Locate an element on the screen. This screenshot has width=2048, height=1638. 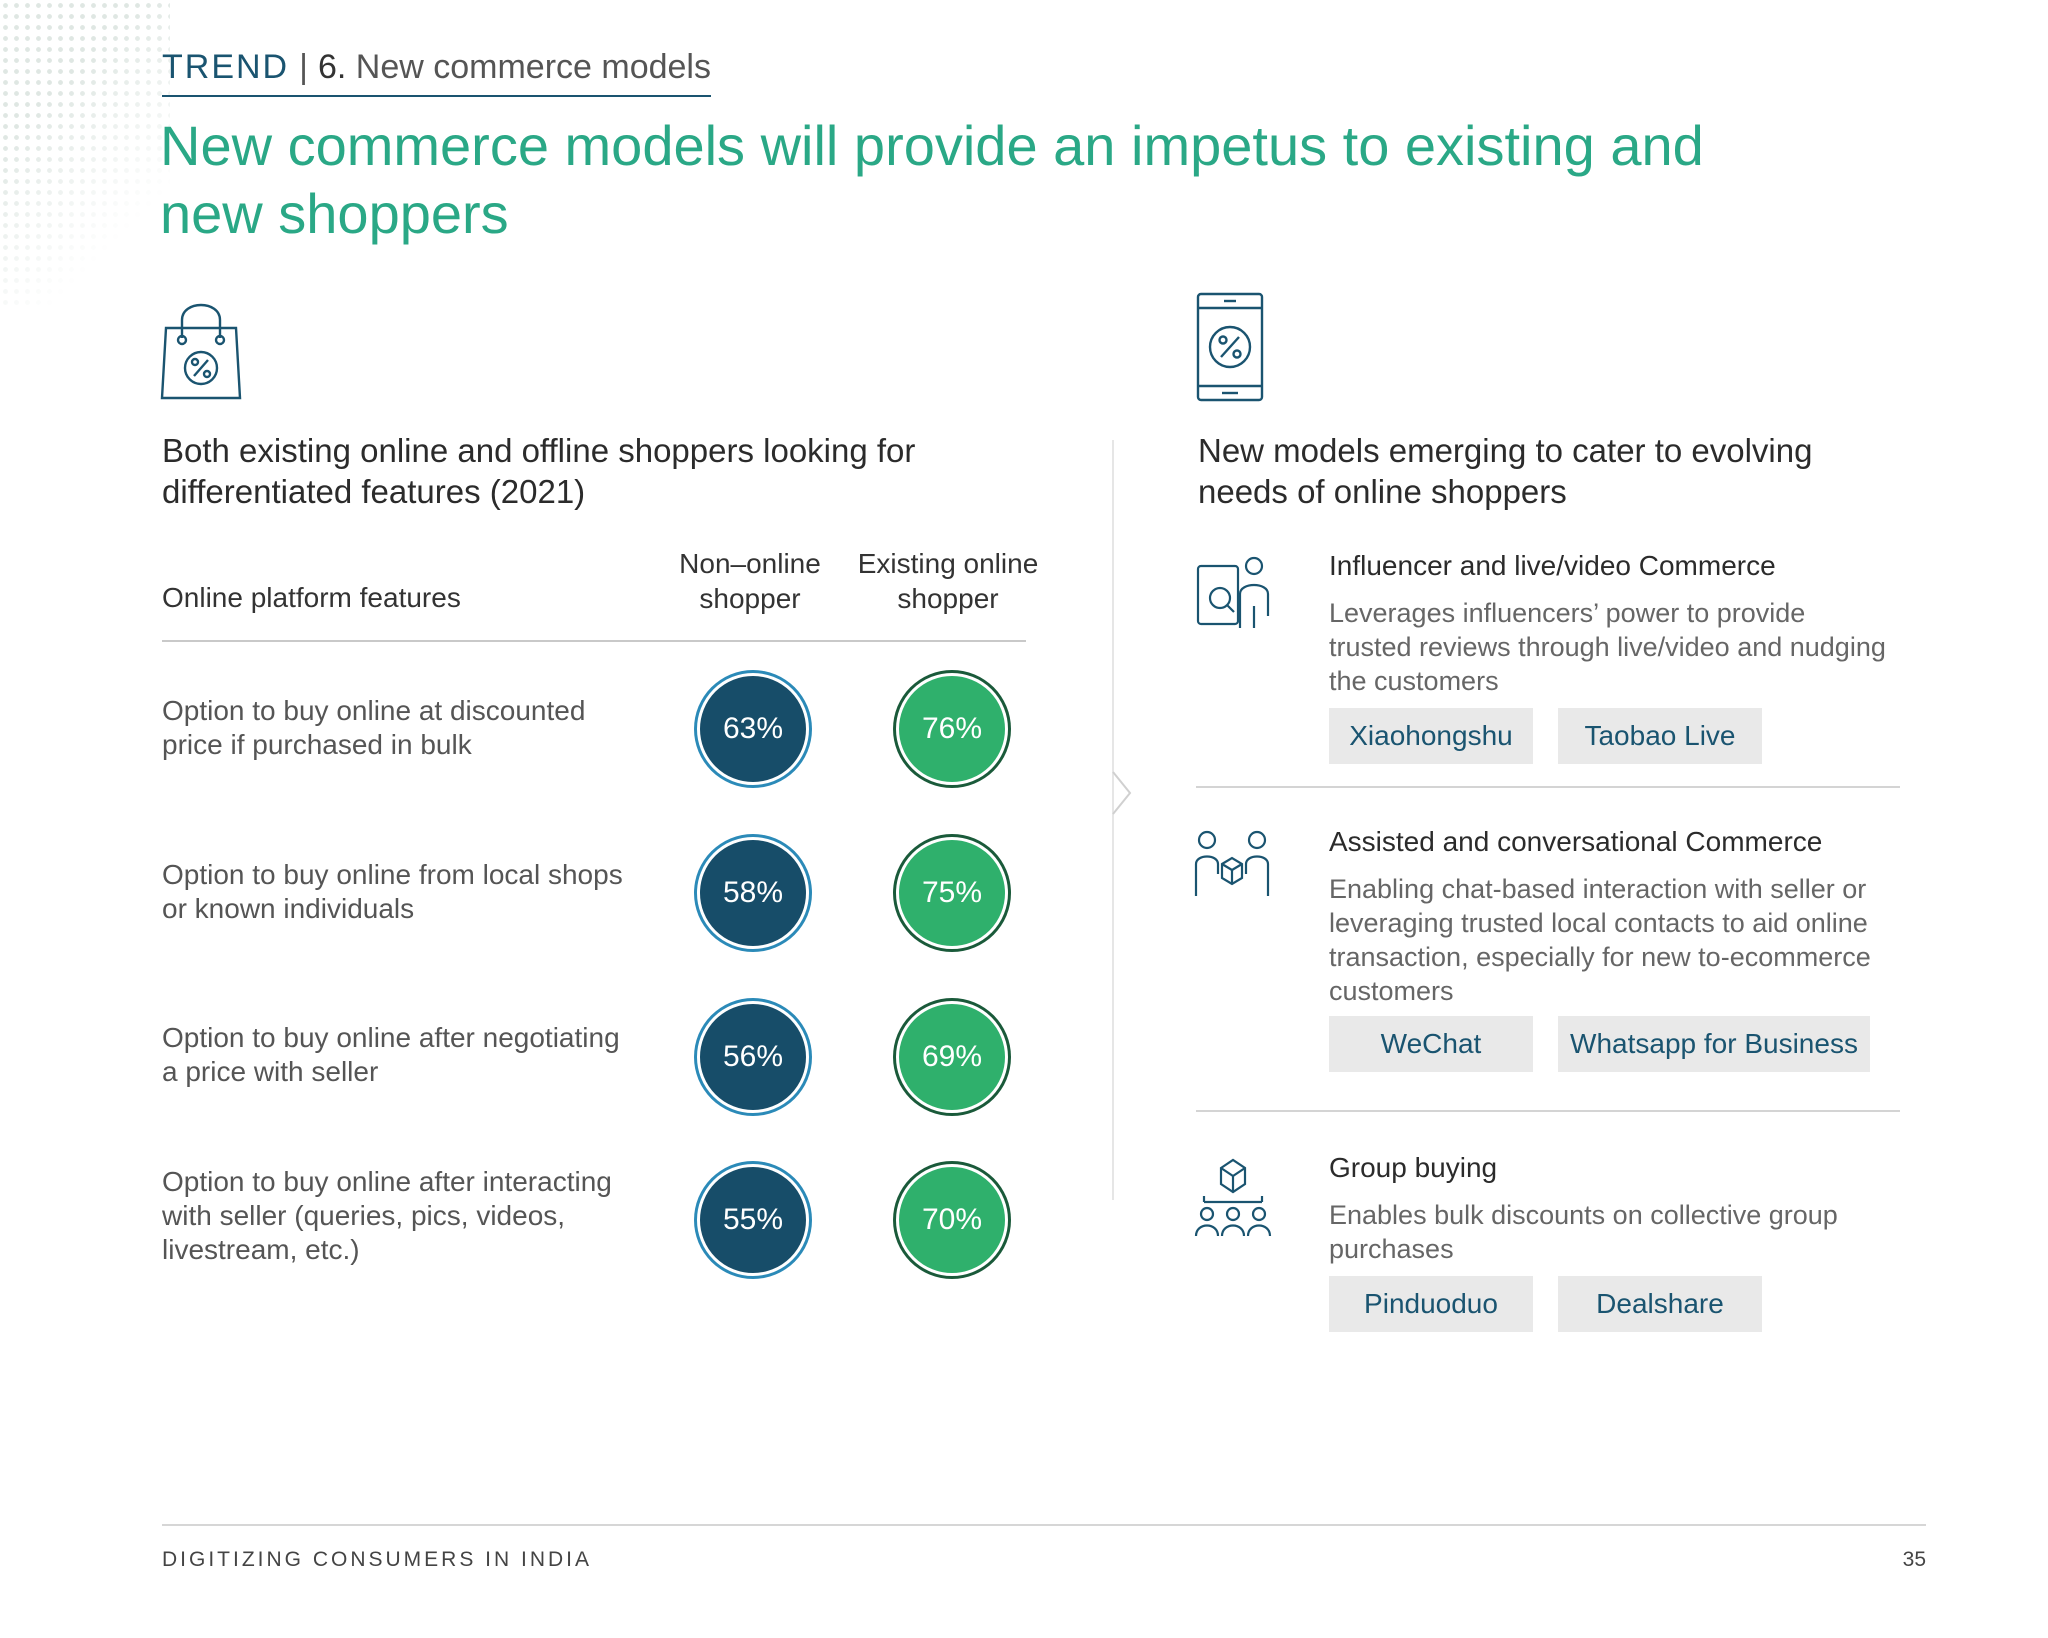
trend-number: 6. is located at coordinates (332, 67).